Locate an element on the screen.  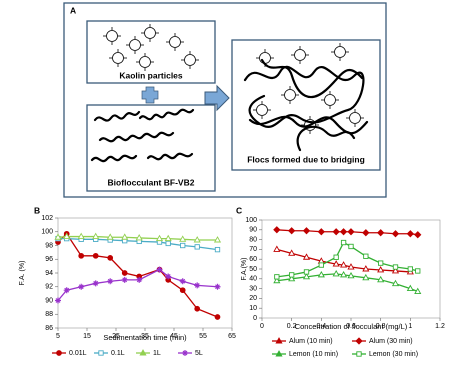
y-tick-label: 88 is located at coordinates (49, 314).